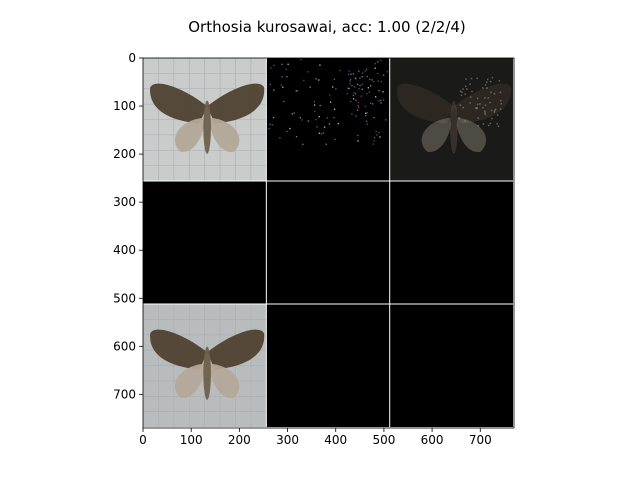 The width and height of the screenshot is (640, 480). Describe the element at coordinates (124, 154) in the screenshot. I see `y-tick-label: 200` at that location.